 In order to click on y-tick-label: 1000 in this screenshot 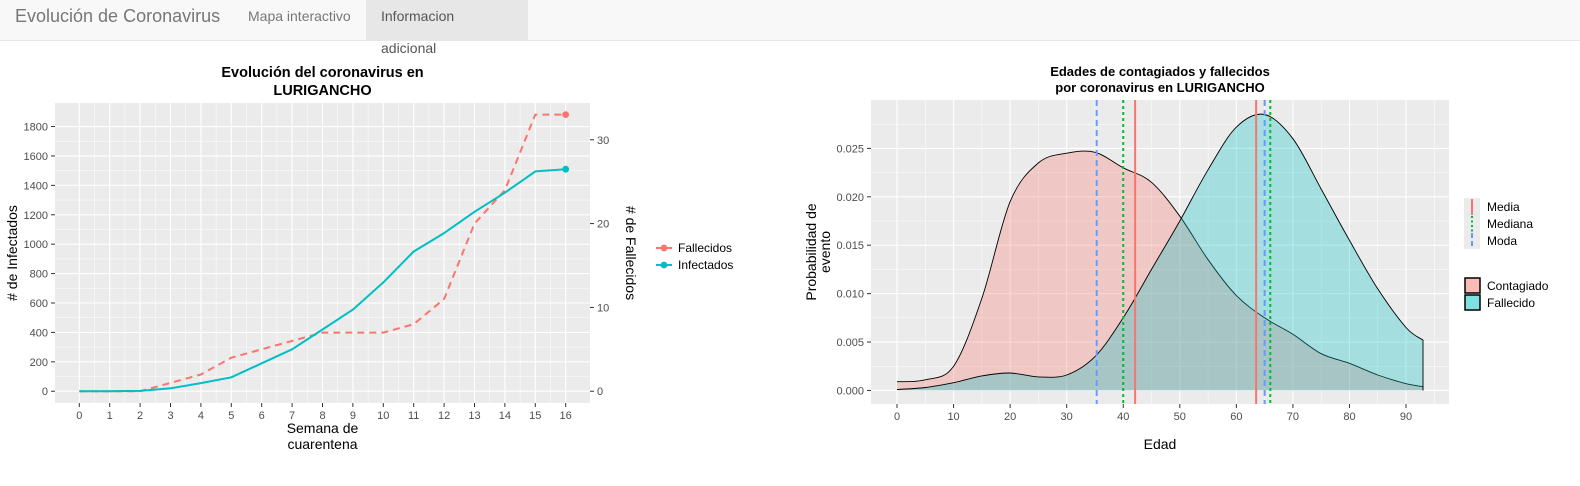, I will do `click(36, 245)`.